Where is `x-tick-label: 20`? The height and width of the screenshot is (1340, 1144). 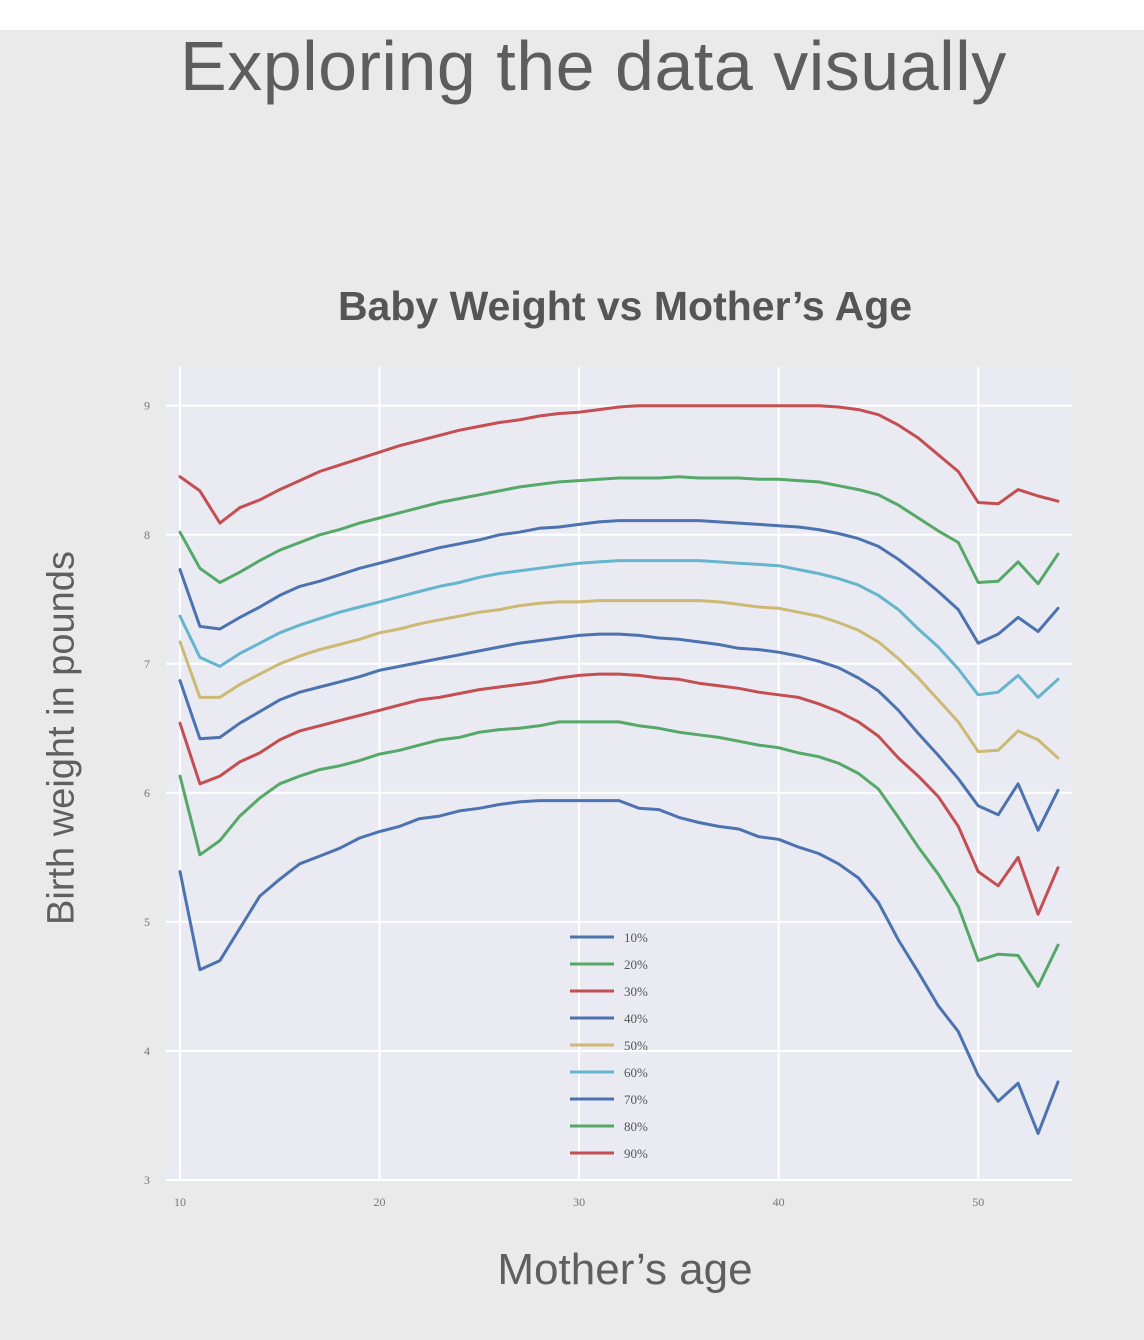
x-tick-label: 20 is located at coordinates (380, 1202).